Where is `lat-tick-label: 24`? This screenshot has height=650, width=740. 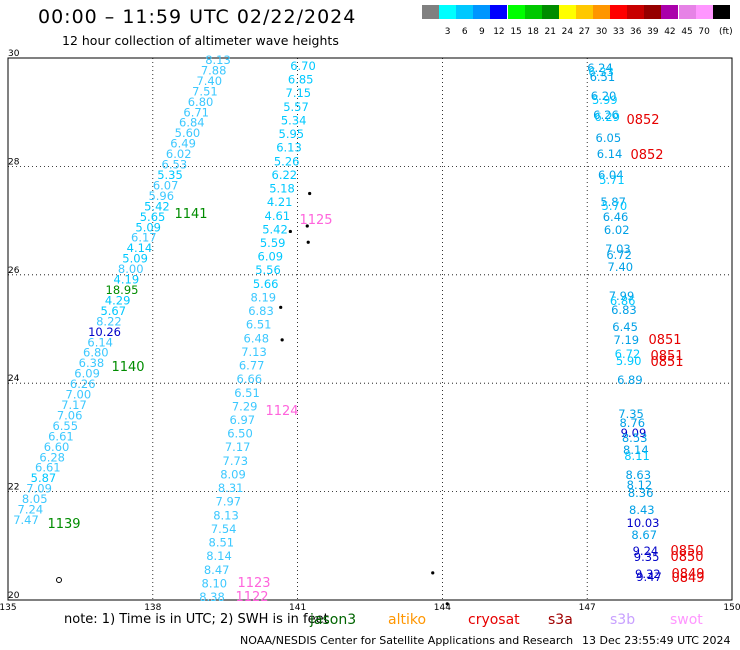 lat-tick-label: 24 is located at coordinates (14, 379).